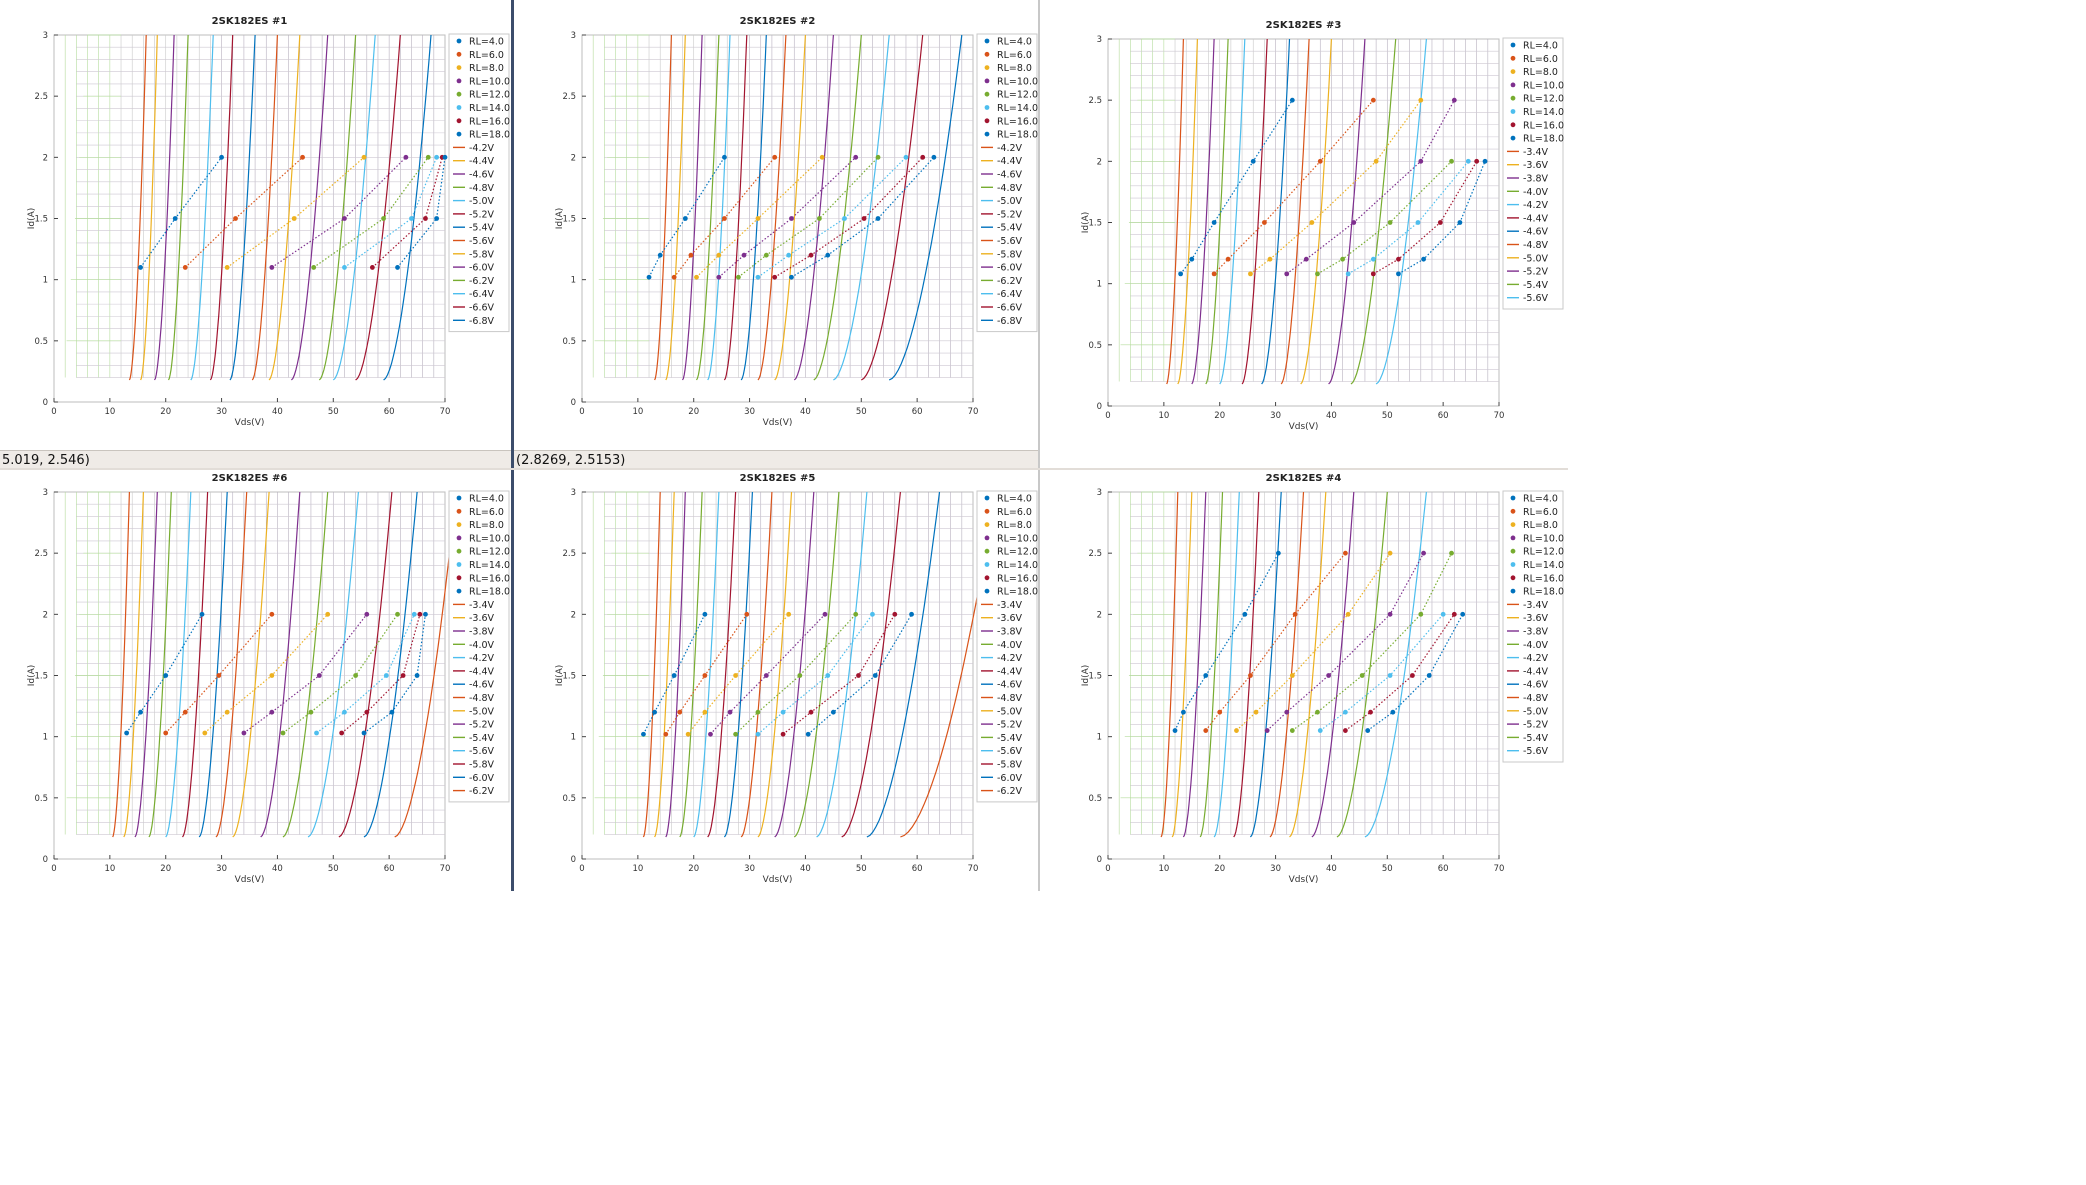 The height and width of the screenshot is (1185, 2086). Describe the element at coordinates (861, 412) in the screenshot. I see `x-tick-label: 50` at that location.